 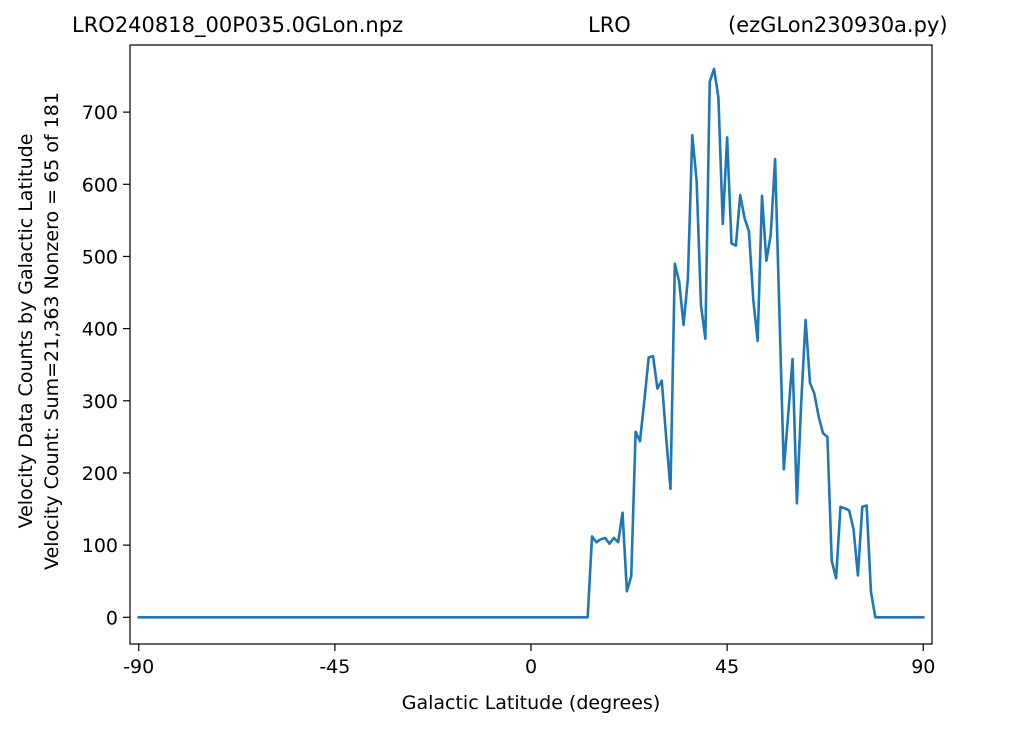 What do you see at coordinates (838, 25) in the screenshot?
I see `title-script: (ezGLon230930a.py)` at bounding box center [838, 25].